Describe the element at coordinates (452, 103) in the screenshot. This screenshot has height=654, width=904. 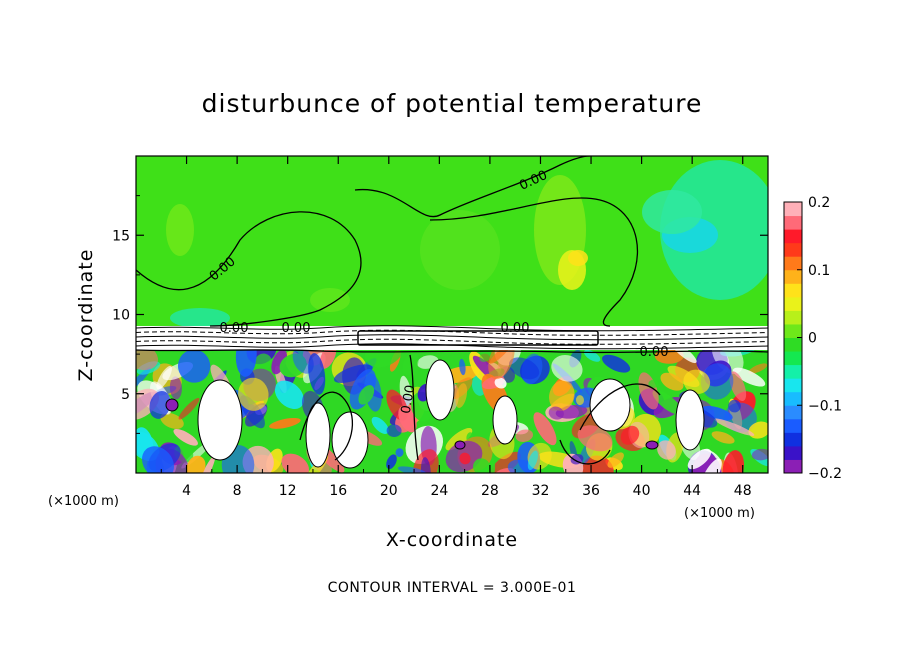
I see `chart-title: disturbunce of potential temperature` at that location.